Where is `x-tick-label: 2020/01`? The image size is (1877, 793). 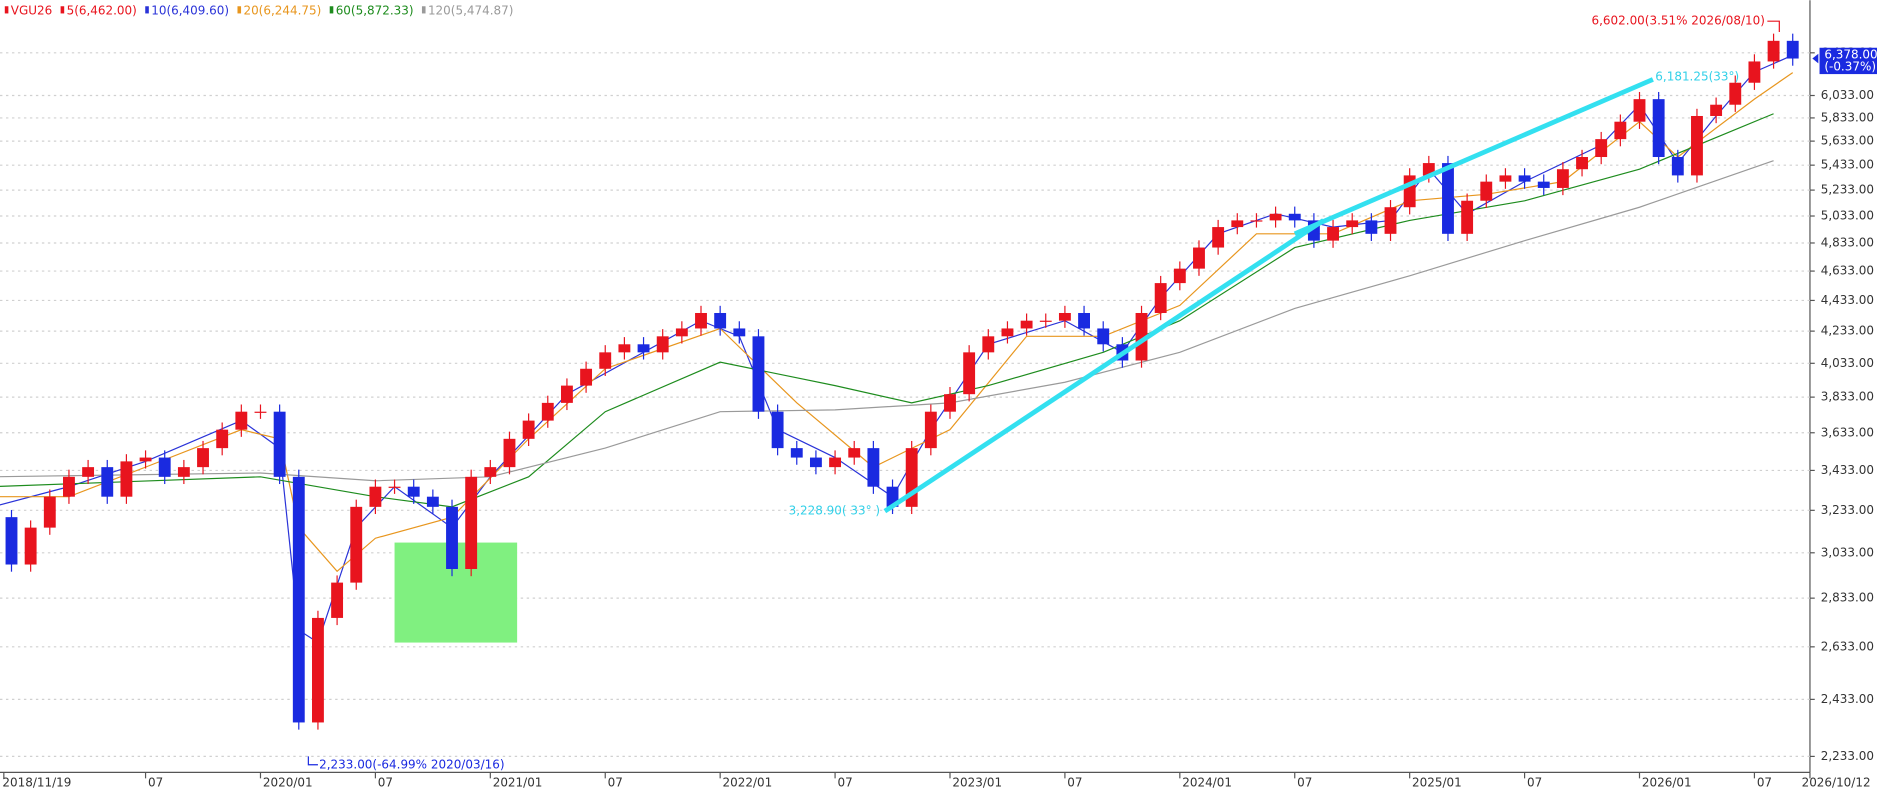
x-tick-label: 2020/01 is located at coordinates (288, 783).